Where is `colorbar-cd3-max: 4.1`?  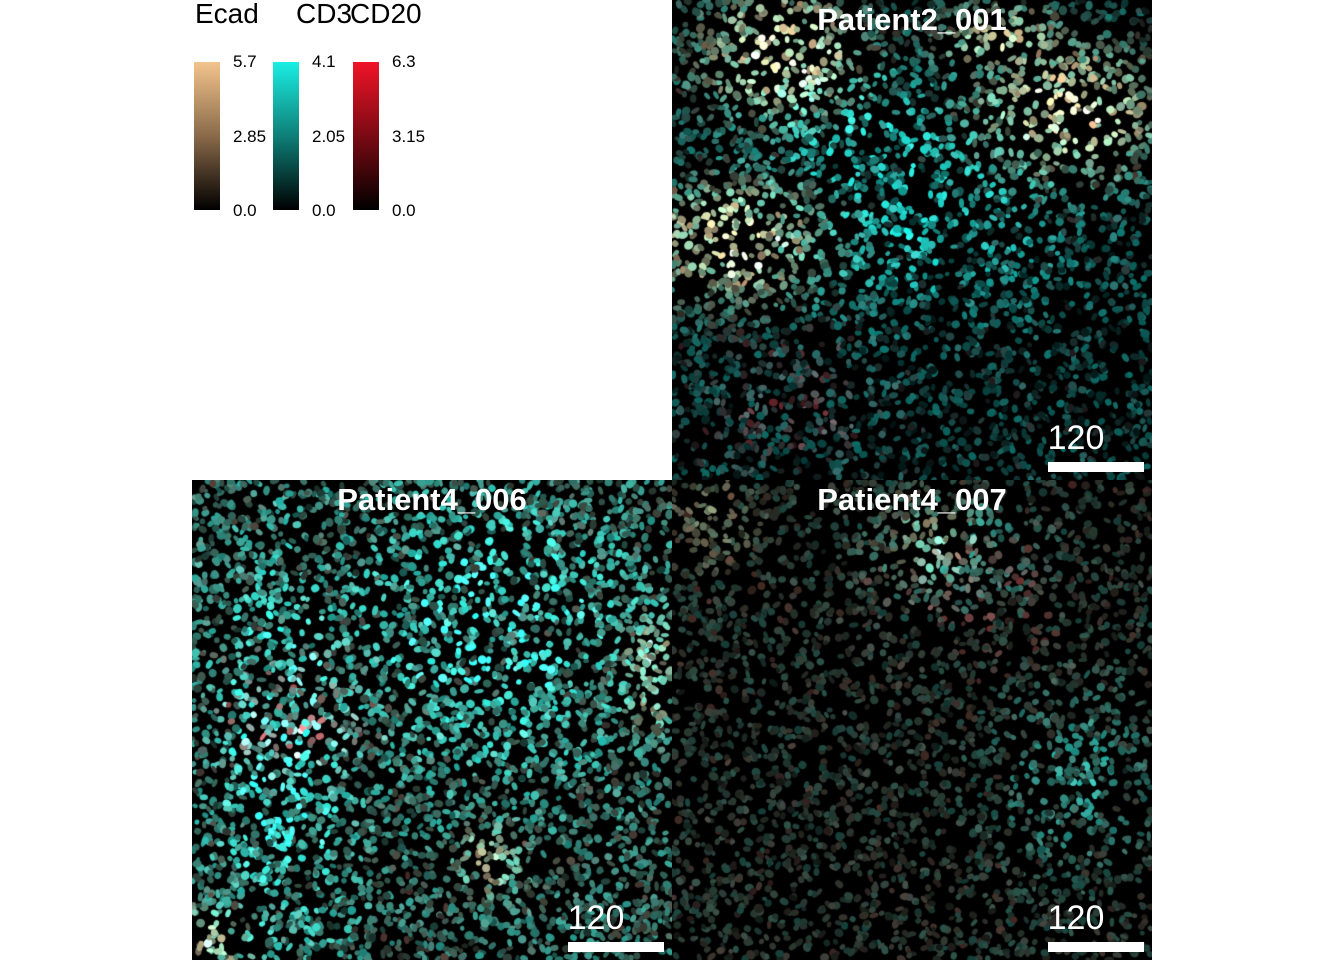
colorbar-cd3-max: 4.1 is located at coordinates (324, 61).